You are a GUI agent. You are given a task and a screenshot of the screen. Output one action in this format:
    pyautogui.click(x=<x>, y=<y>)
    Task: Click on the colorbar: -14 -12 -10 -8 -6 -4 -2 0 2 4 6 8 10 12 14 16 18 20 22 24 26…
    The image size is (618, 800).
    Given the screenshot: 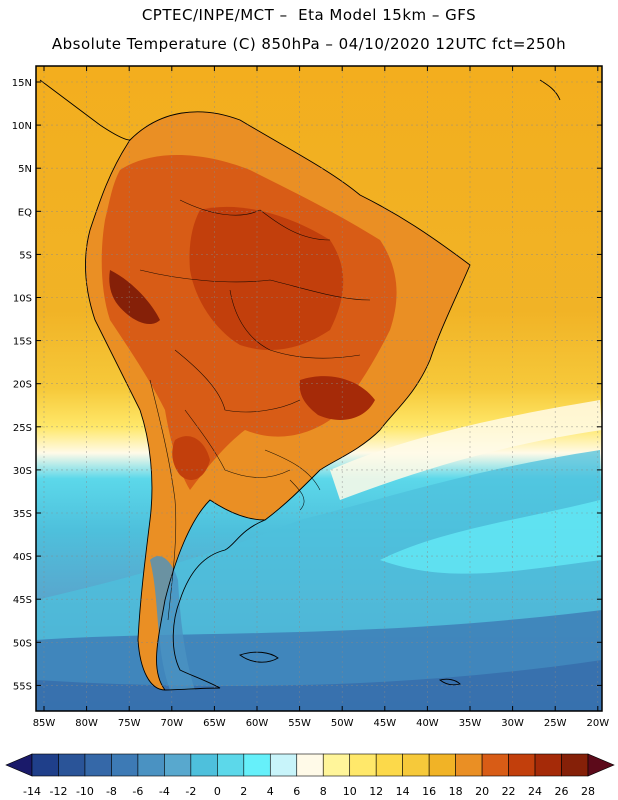 What is the action you would take?
    pyautogui.click(x=310, y=775)
    